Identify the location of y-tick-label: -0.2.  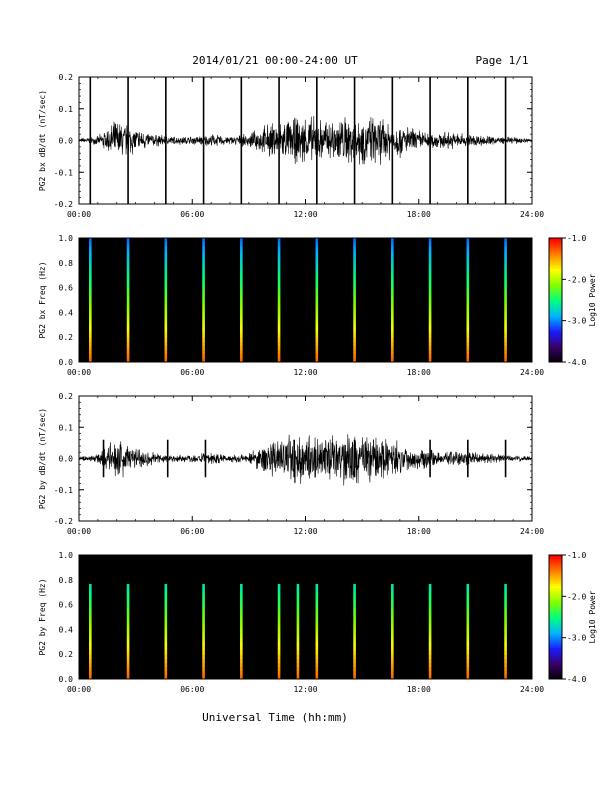
(63, 204).